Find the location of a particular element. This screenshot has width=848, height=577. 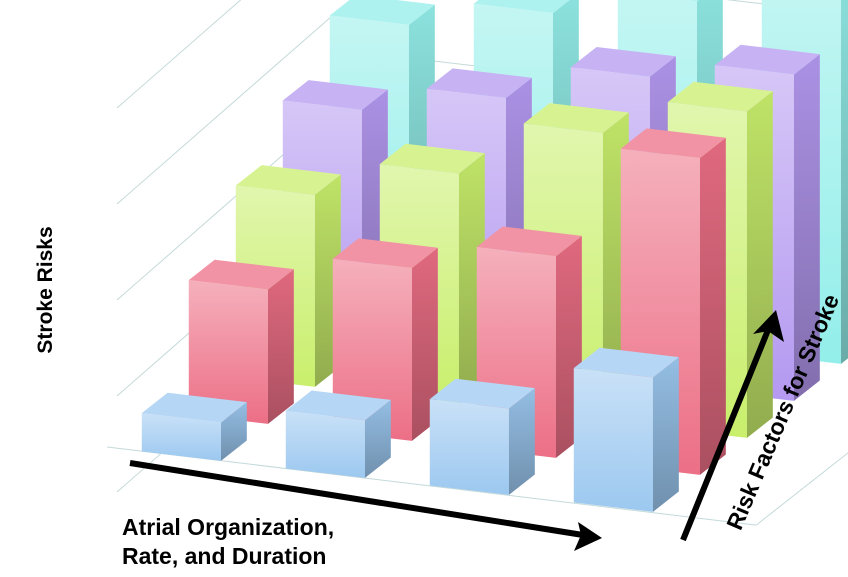

bar-row1-col4 is located at coordinates (626, 429).